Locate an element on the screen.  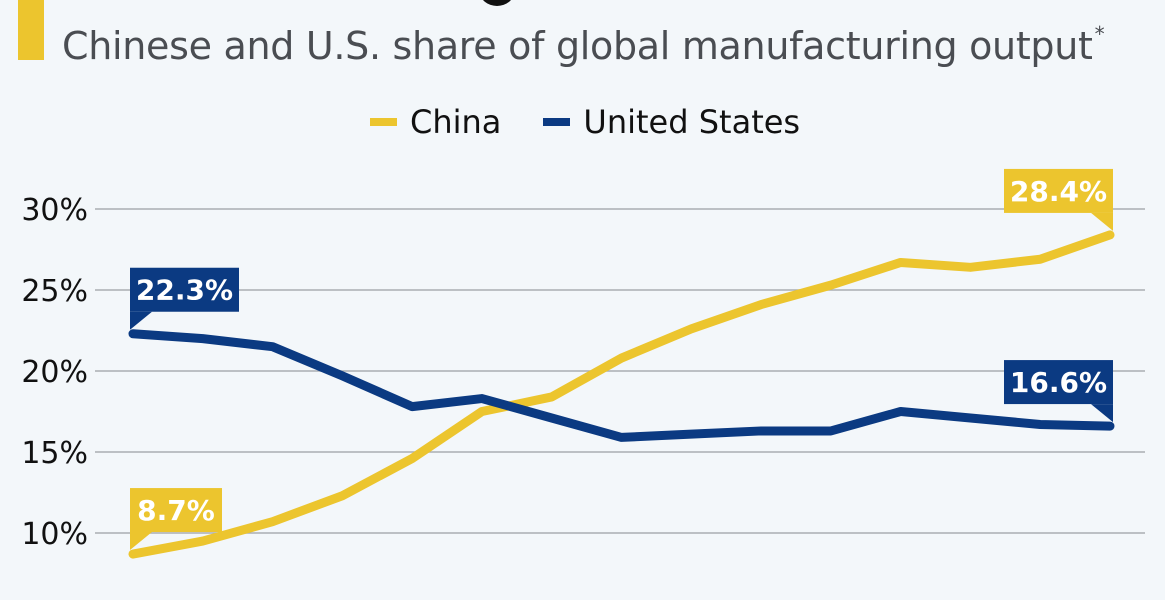
legend: China United States is located at coordinates (606, 122).